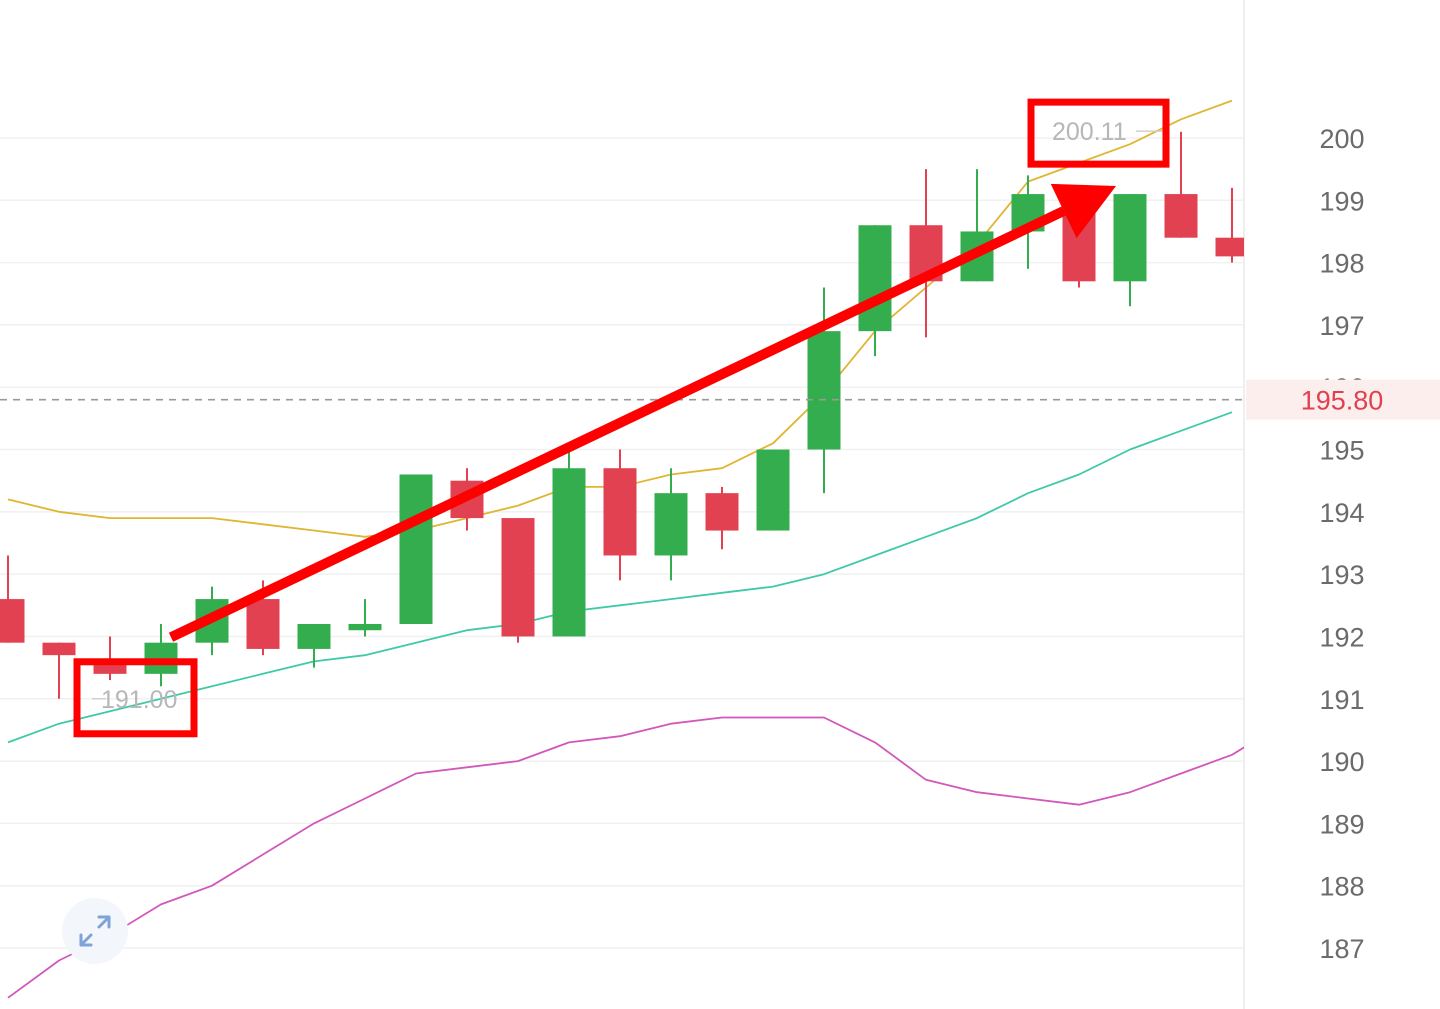  What do you see at coordinates (1089, 132) in the screenshot?
I see `annotation-high-label: 200.11` at bounding box center [1089, 132].